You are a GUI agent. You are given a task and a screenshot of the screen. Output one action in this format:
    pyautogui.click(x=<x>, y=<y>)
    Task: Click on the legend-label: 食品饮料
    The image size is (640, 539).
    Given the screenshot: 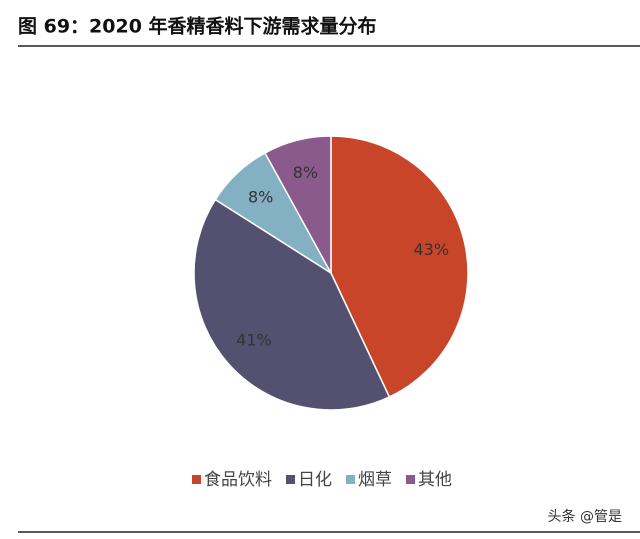 What is the action you would take?
    pyautogui.click(x=238, y=480)
    